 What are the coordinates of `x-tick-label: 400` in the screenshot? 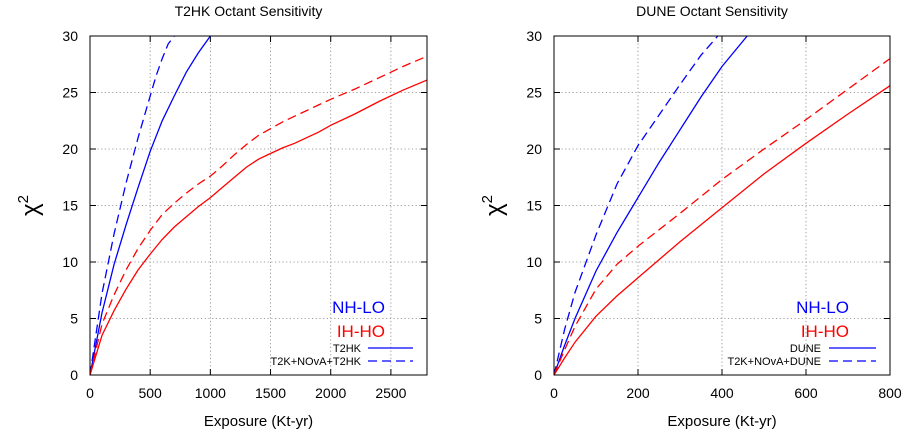 It's located at (722, 393).